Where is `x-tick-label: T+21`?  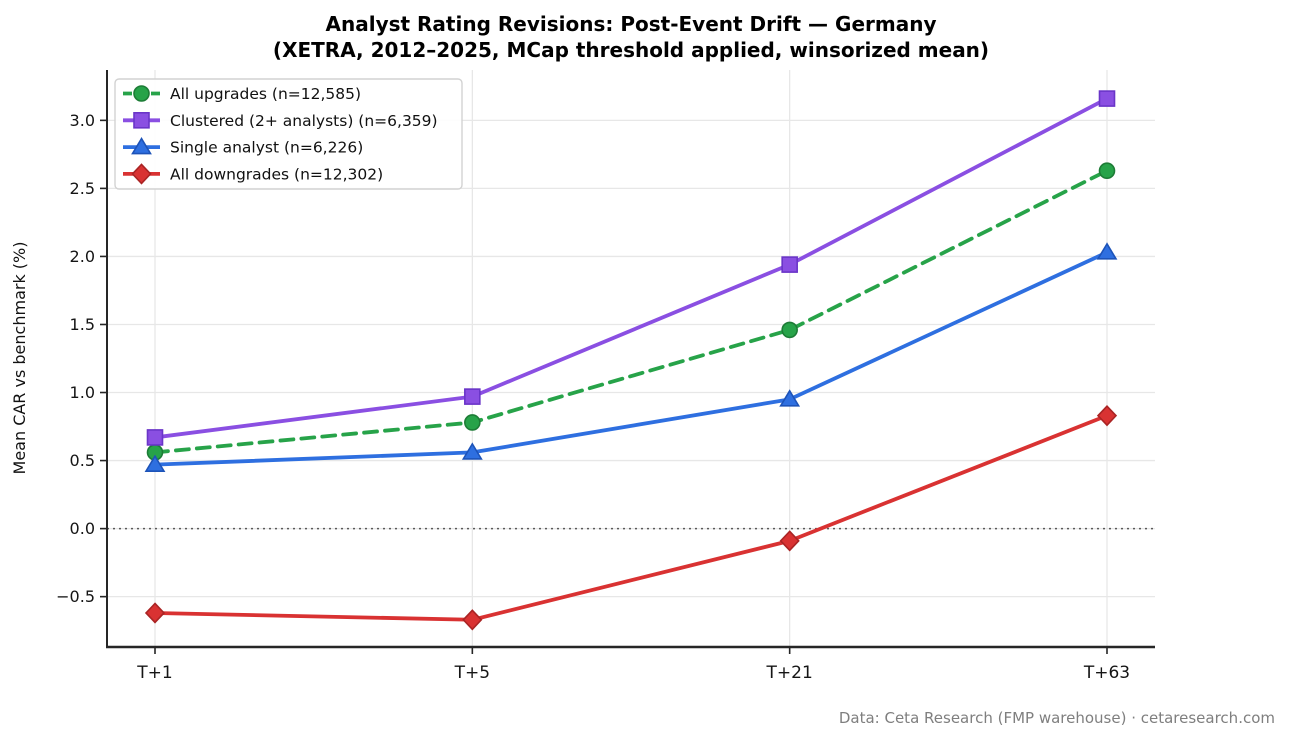
x-tick-label: T+21 is located at coordinates (789, 673).